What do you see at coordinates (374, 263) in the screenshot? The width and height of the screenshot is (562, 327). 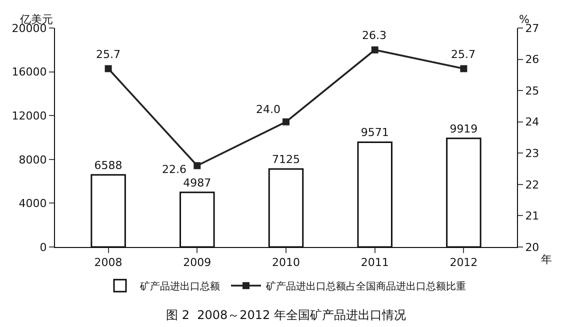 I see `x-tick-label: 2011` at bounding box center [374, 263].